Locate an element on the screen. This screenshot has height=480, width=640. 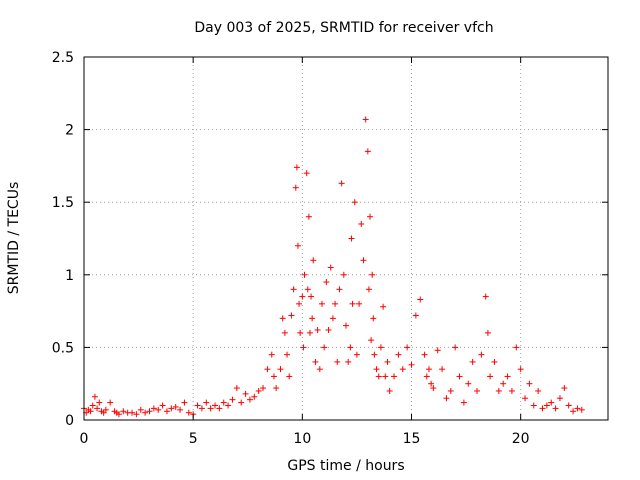
y-tick-label: 1 is located at coordinates (69, 276).